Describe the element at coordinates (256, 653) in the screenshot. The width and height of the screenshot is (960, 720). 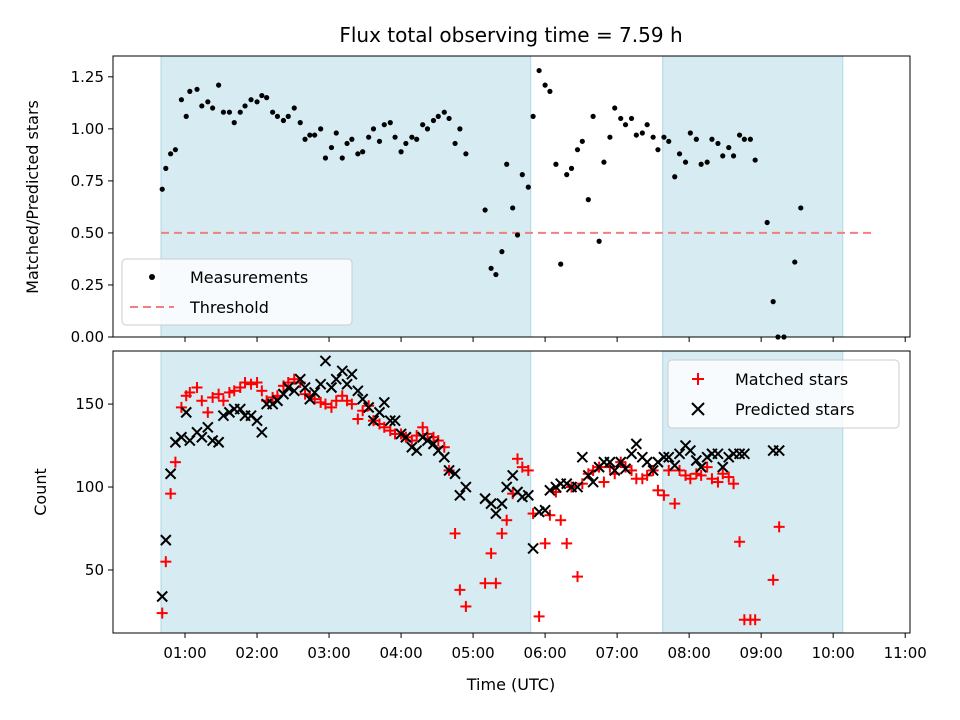
I see `x-tick-label: 02:00` at that location.